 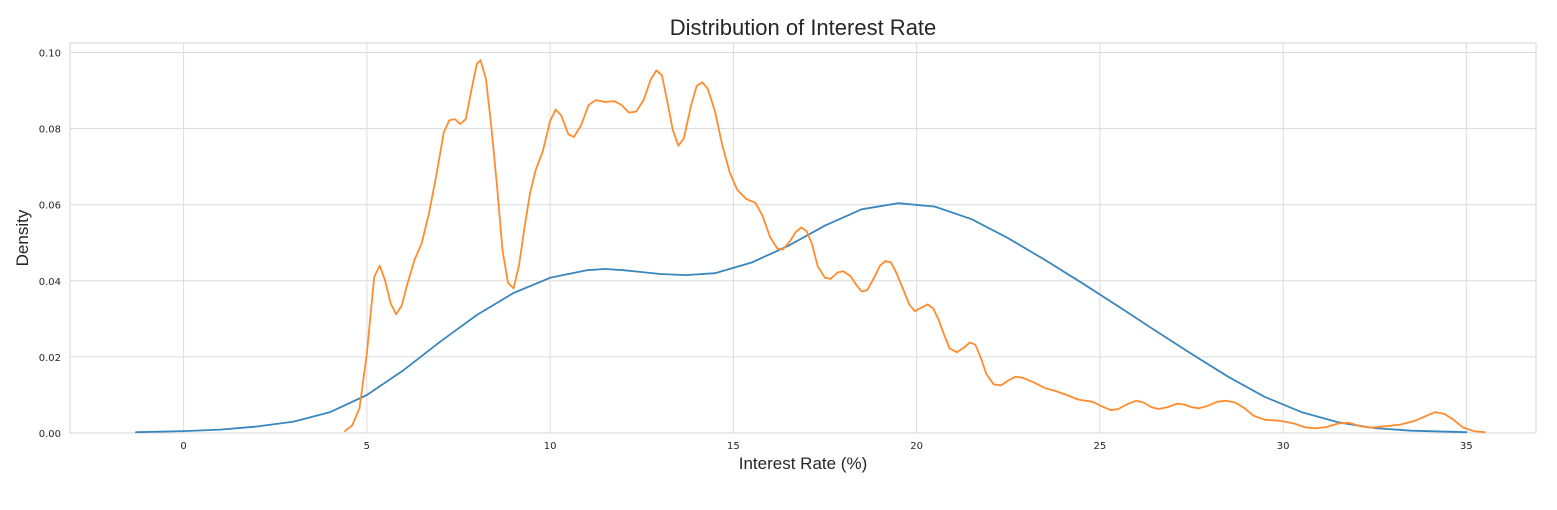 I want to click on x-tick-label: 35, so click(x=1466, y=446).